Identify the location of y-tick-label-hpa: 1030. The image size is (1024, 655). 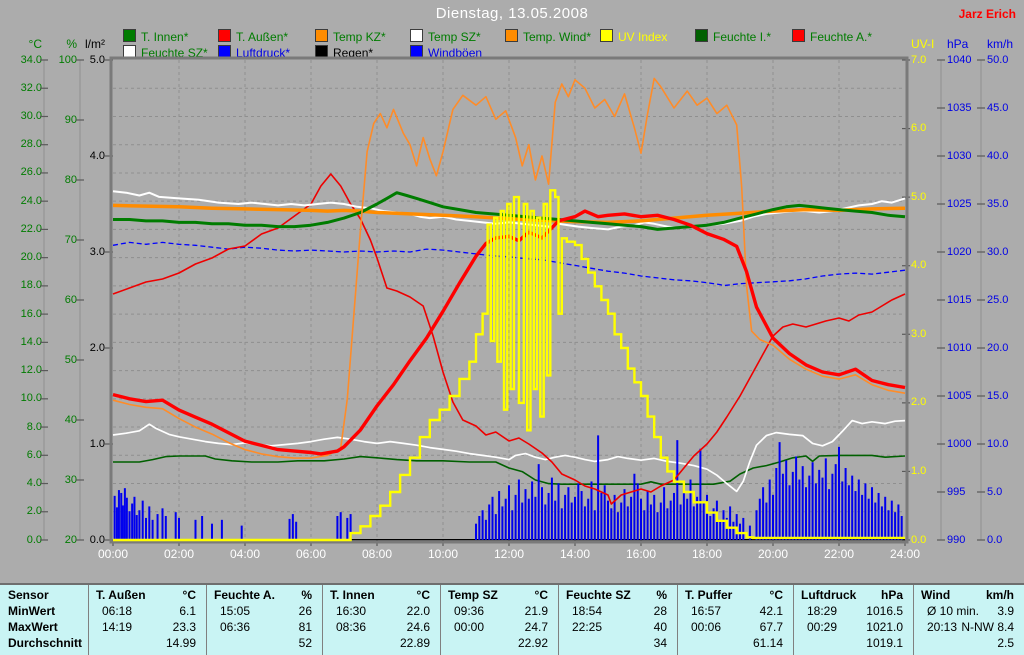
(959, 155).